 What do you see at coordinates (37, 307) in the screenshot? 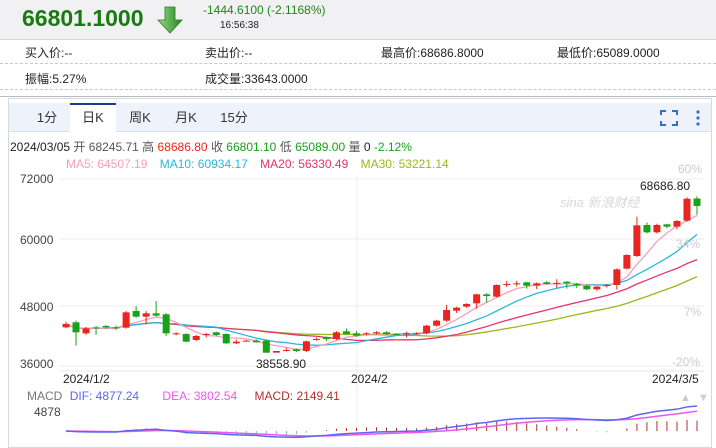
I see `y-tick: 48000` at bounding box center [37, 307].